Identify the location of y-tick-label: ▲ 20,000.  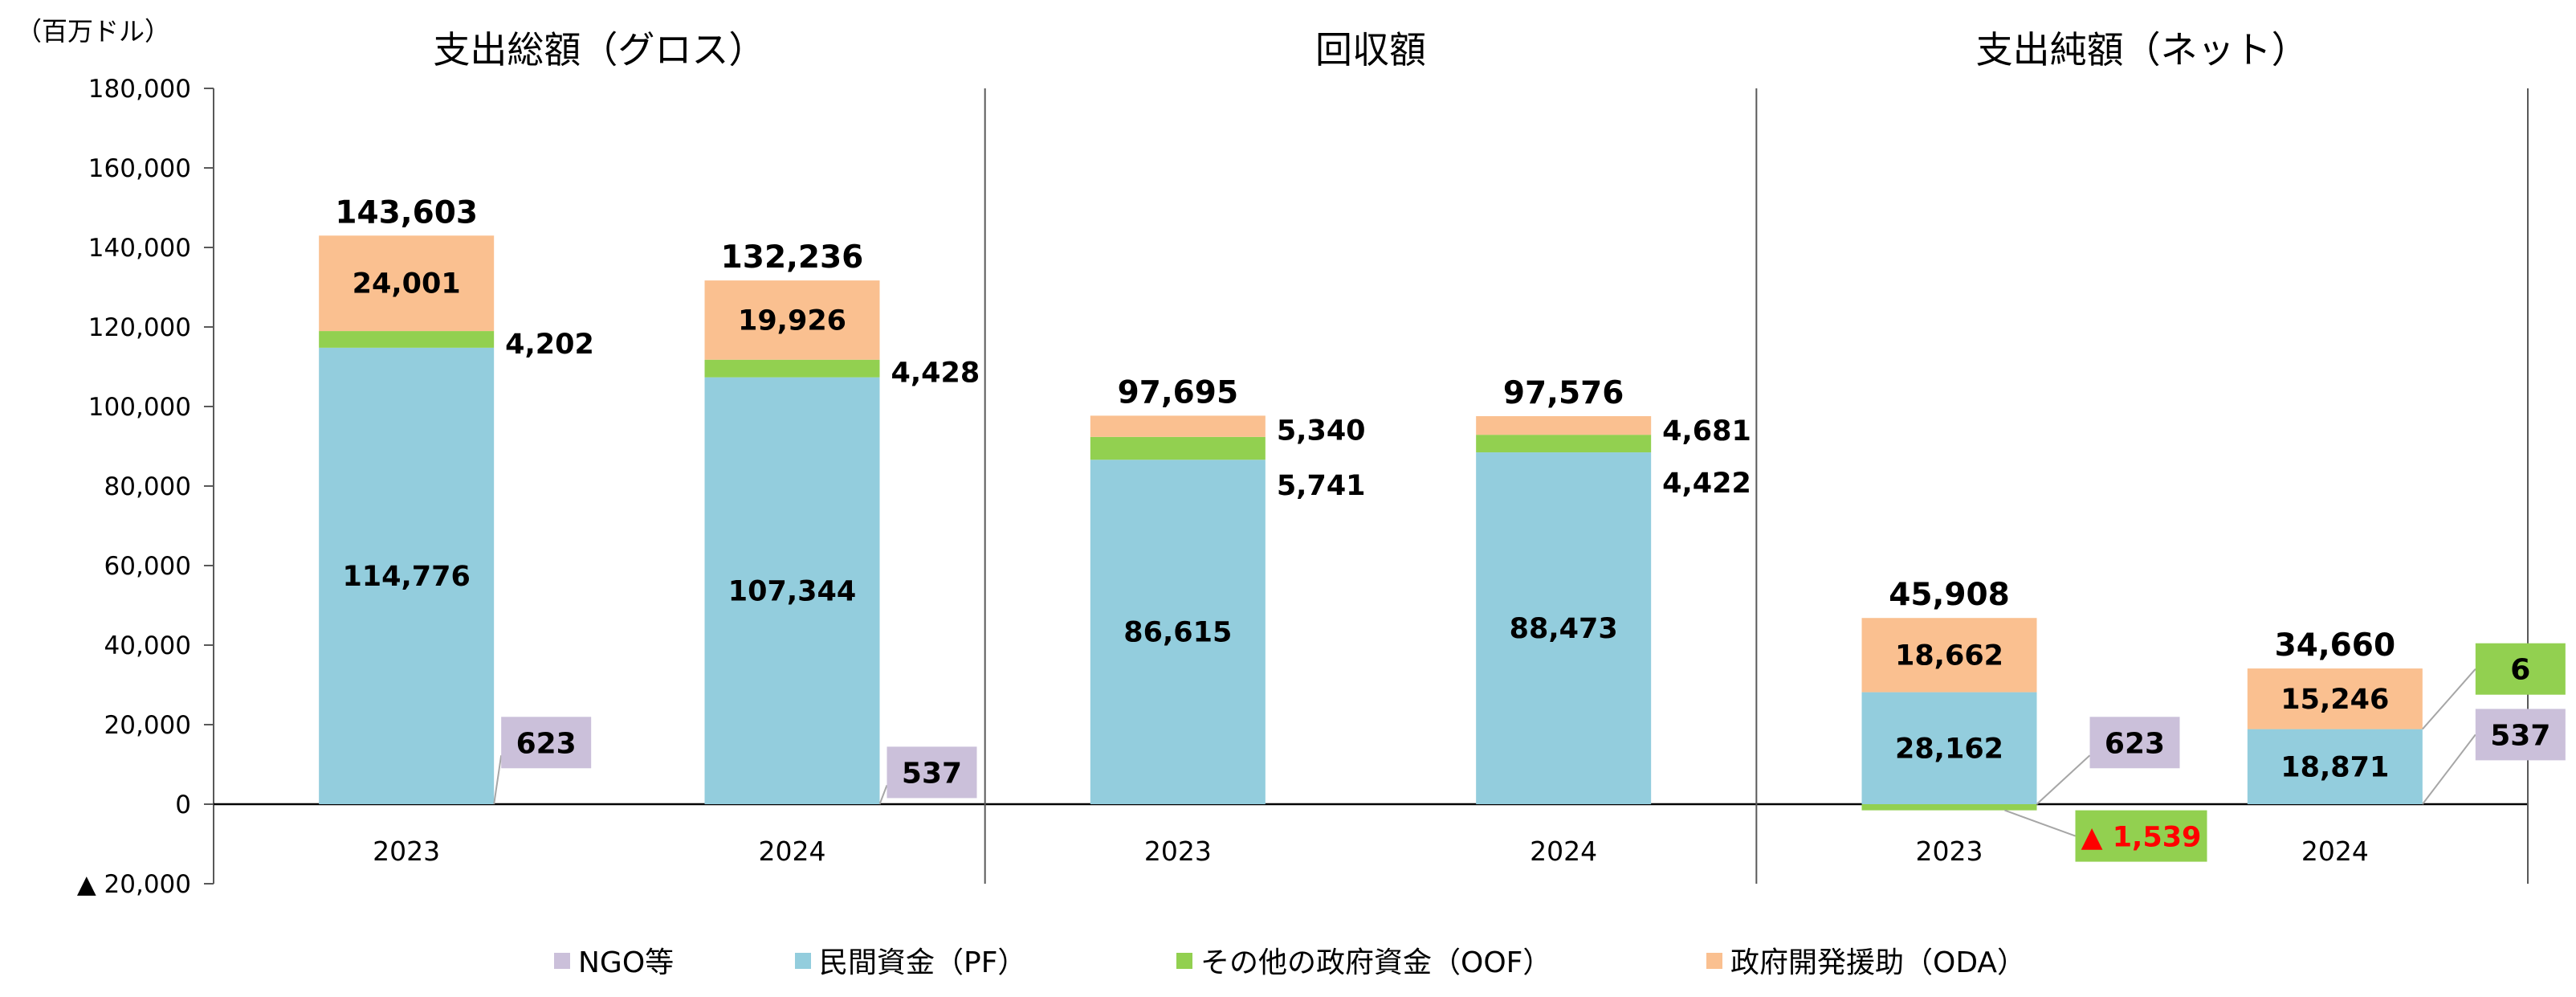
(134, 884).